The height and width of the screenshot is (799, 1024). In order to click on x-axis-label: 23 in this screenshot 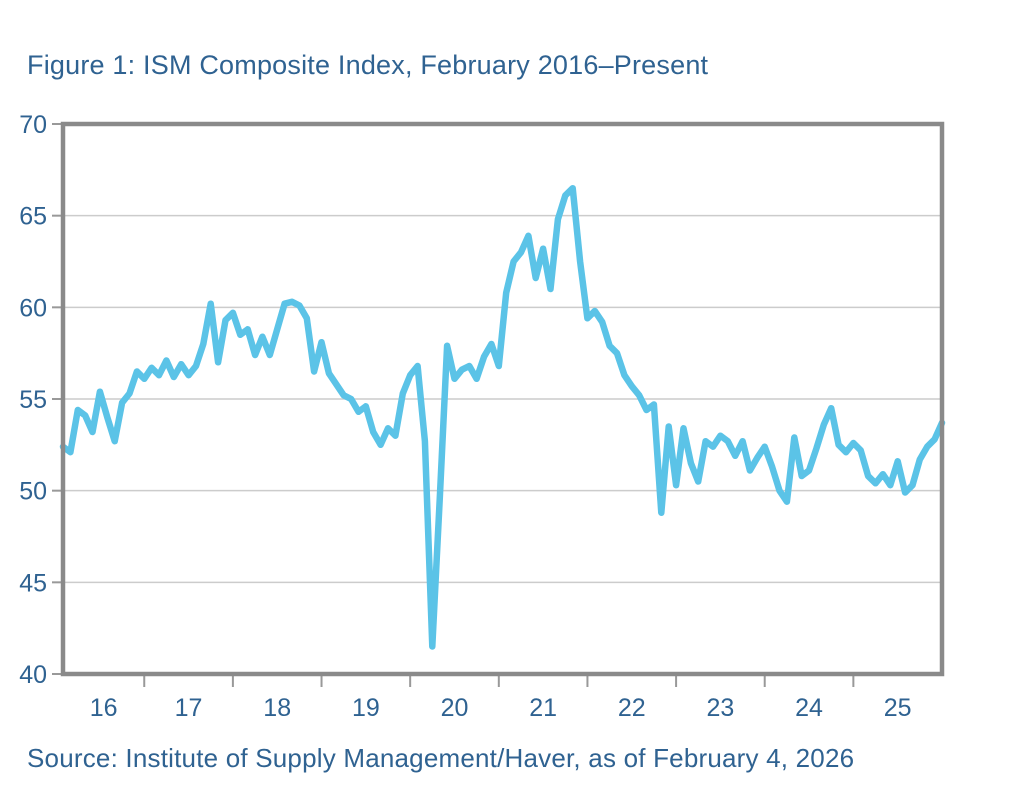, I will do `click(720, 708)`.